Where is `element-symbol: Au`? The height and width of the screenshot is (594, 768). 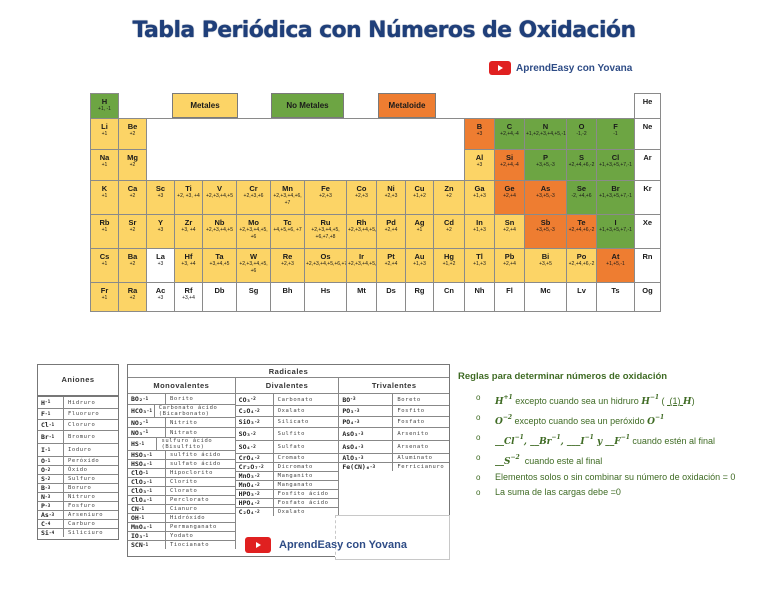
element-symbol: Au is located at coordinates (419, 256).